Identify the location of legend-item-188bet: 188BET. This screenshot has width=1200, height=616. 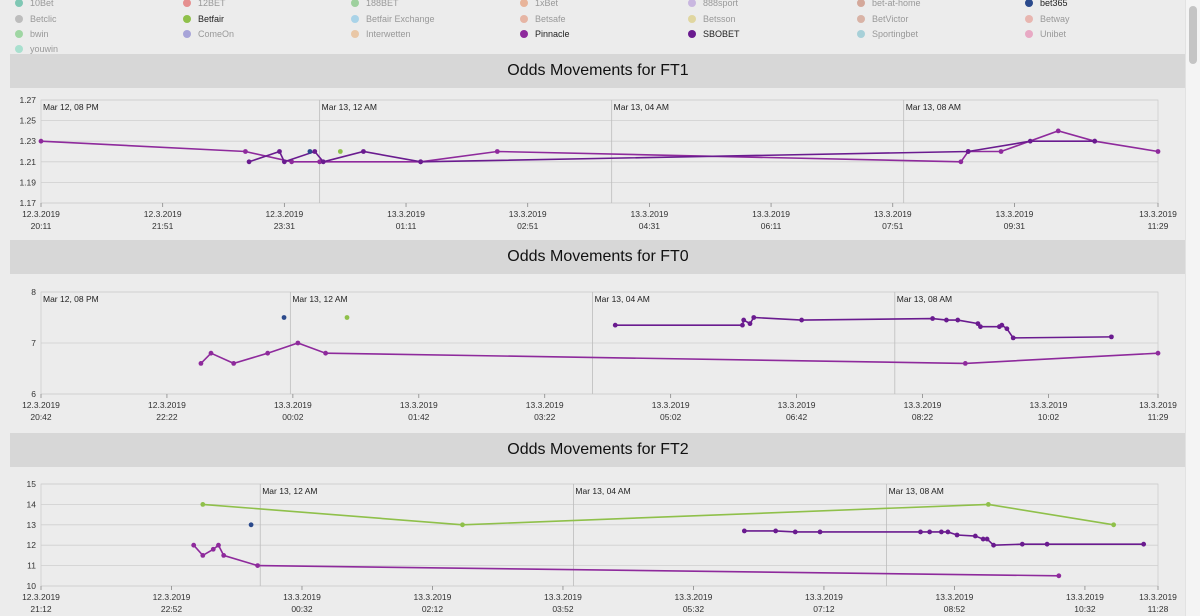
(375, 4).